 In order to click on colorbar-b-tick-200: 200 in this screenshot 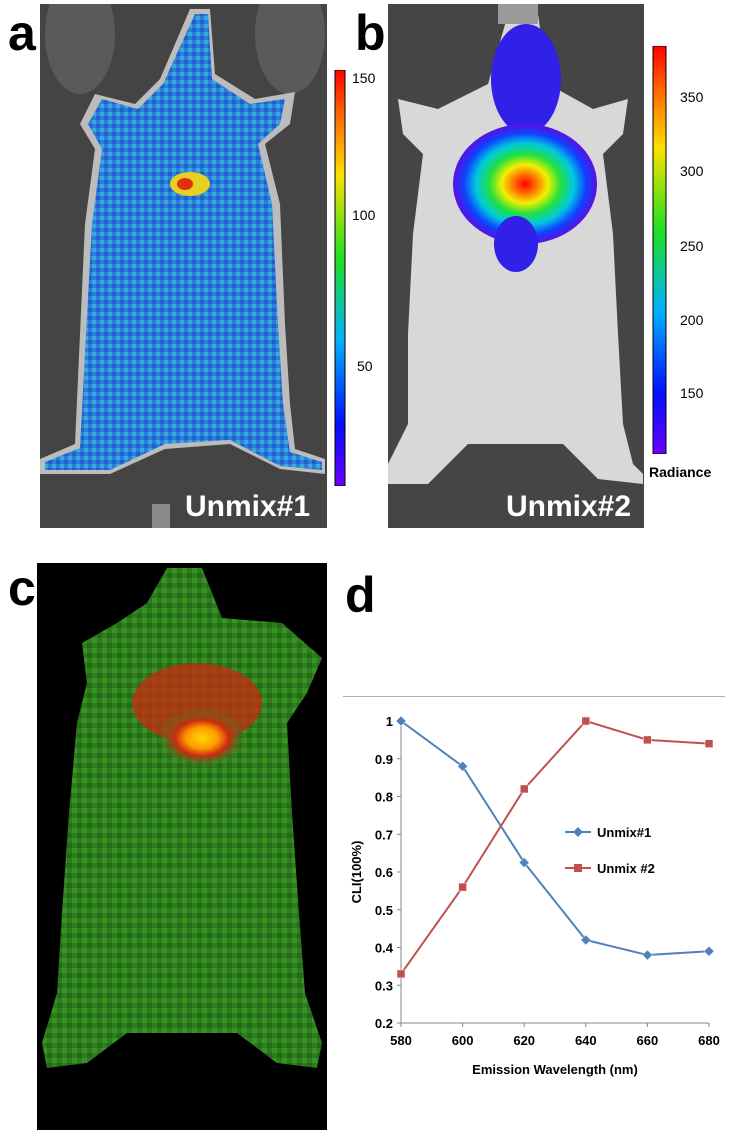, I will do `click(692, 320)`.